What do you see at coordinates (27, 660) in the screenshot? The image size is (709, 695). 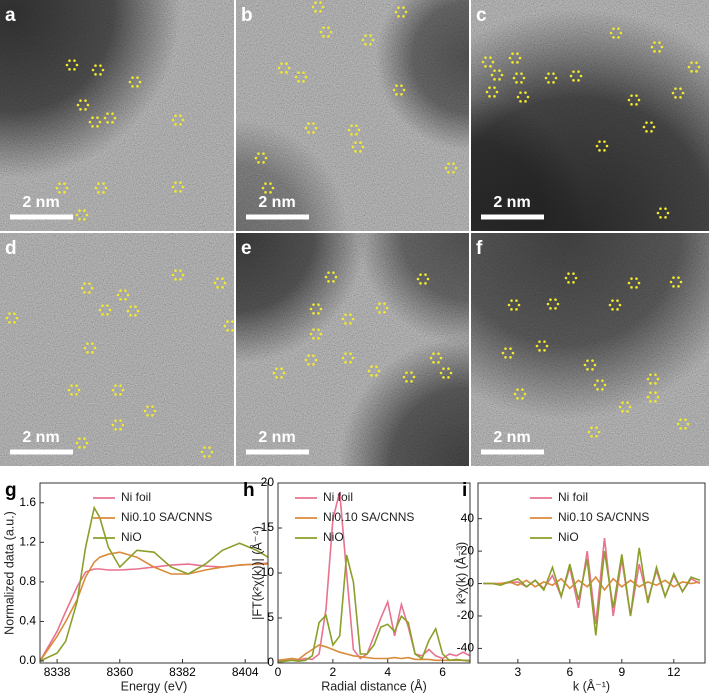 I see `y-tick-label: 0.0` at bounding box center [27, 660].